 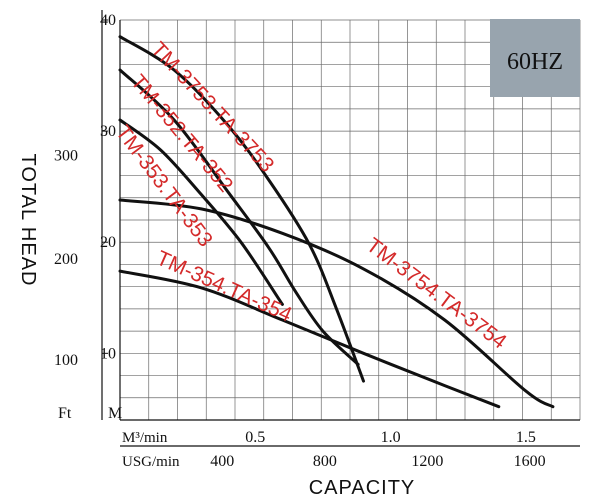 What do you see at coordinates (145, 438) in the screenshot?
I see `x-unit-primary: M³/min` at bounding box center [145, 438].